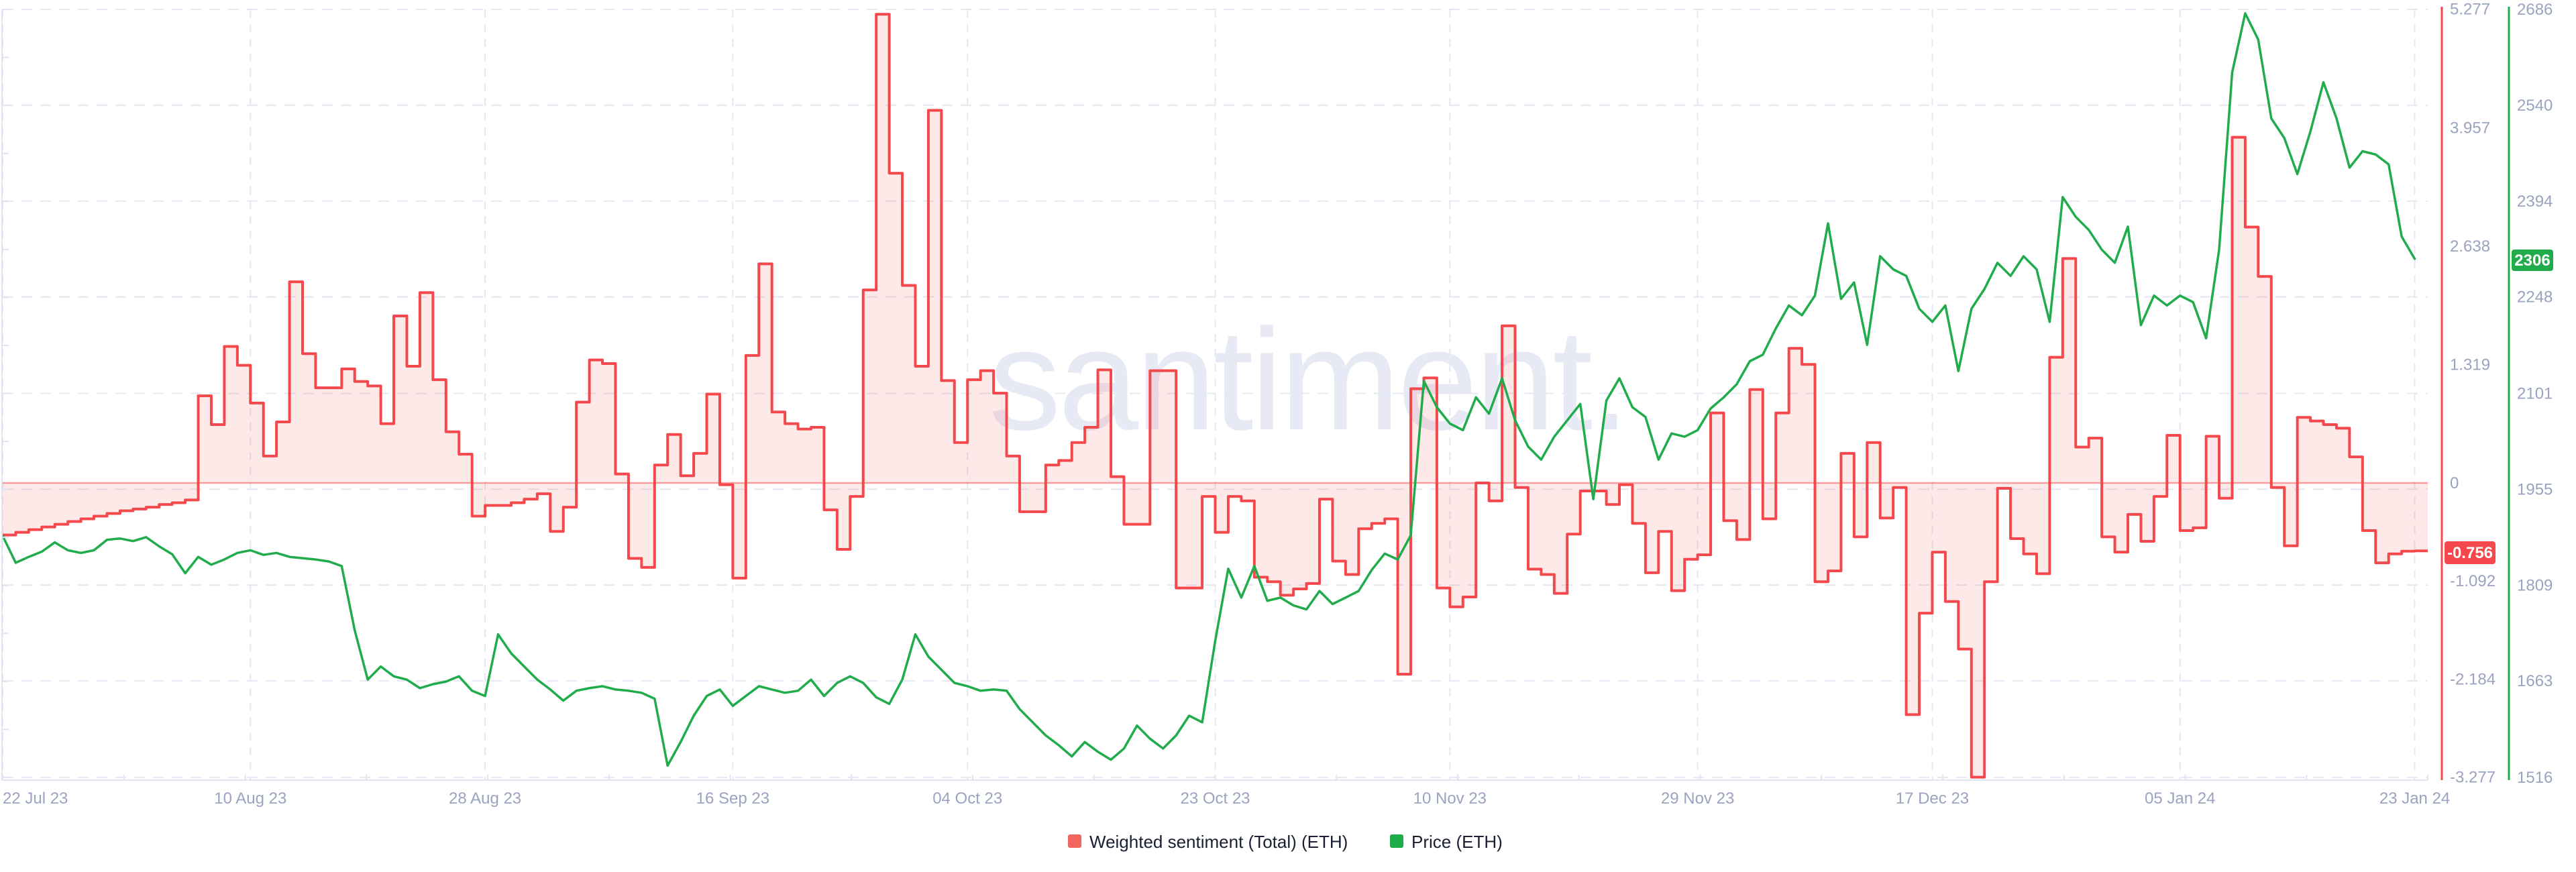 The height and width of the screenshot is (872, 2576). Describe the element at coordinates (2470, 246) in the screenshot. I see `sentiment-axis-tick: 2.638` at that location.